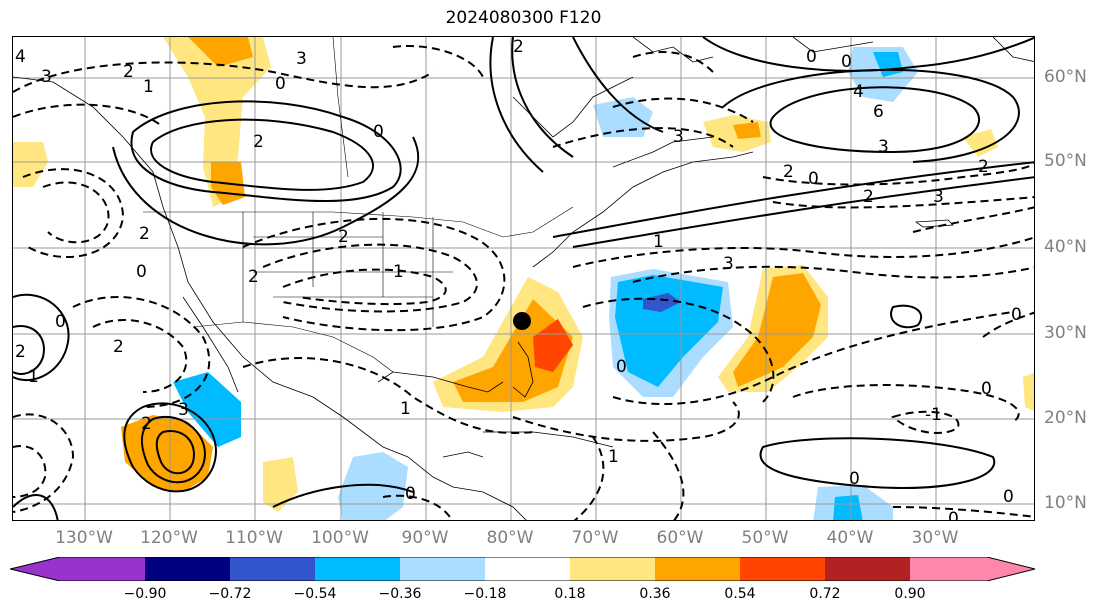  Describe the element at coordinates (230, 594) in the screenshot. I see `colorbar-tick: −0.72` at that location.